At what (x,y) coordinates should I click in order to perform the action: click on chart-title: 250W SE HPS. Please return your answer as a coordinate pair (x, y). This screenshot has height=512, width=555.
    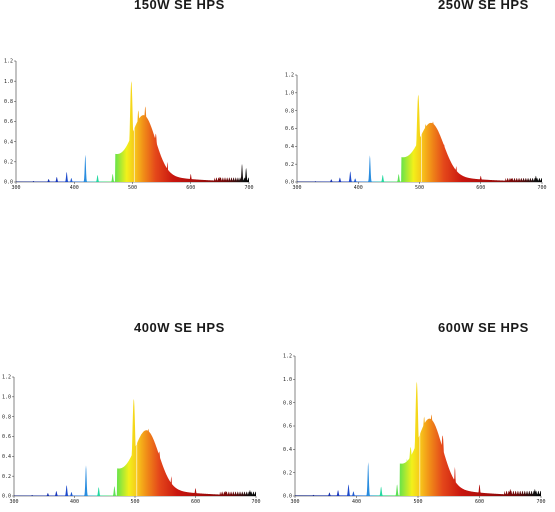
    Looking at the image, I should click on (483, 6).